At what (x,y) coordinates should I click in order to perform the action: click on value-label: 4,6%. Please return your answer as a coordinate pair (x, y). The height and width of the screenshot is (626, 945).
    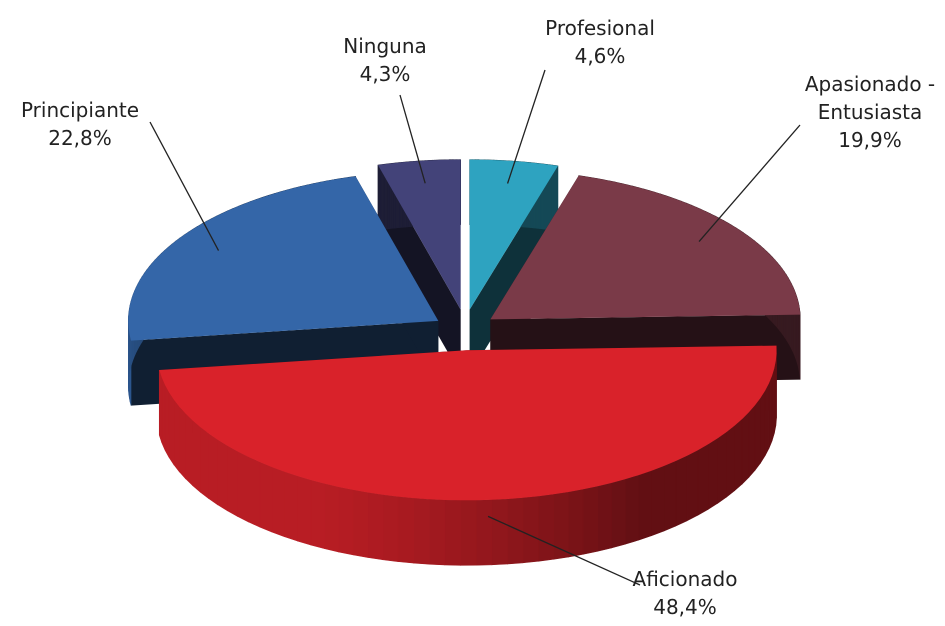
    Looking at the image, I should click on (600, 56).